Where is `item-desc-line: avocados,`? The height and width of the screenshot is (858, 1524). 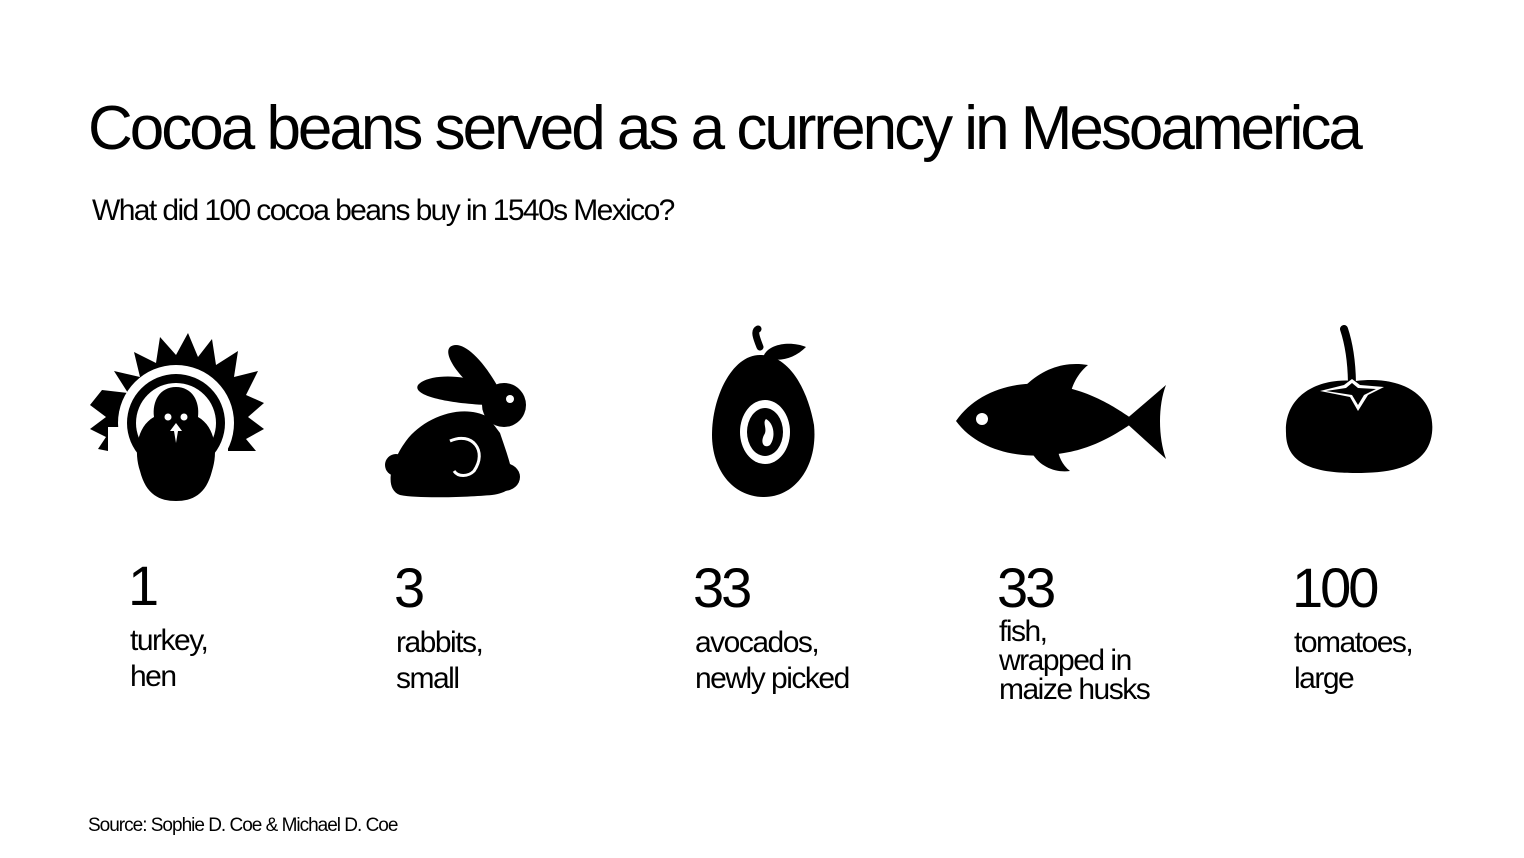 item-desc-line: avocados, is located at coordinates (757, 642).